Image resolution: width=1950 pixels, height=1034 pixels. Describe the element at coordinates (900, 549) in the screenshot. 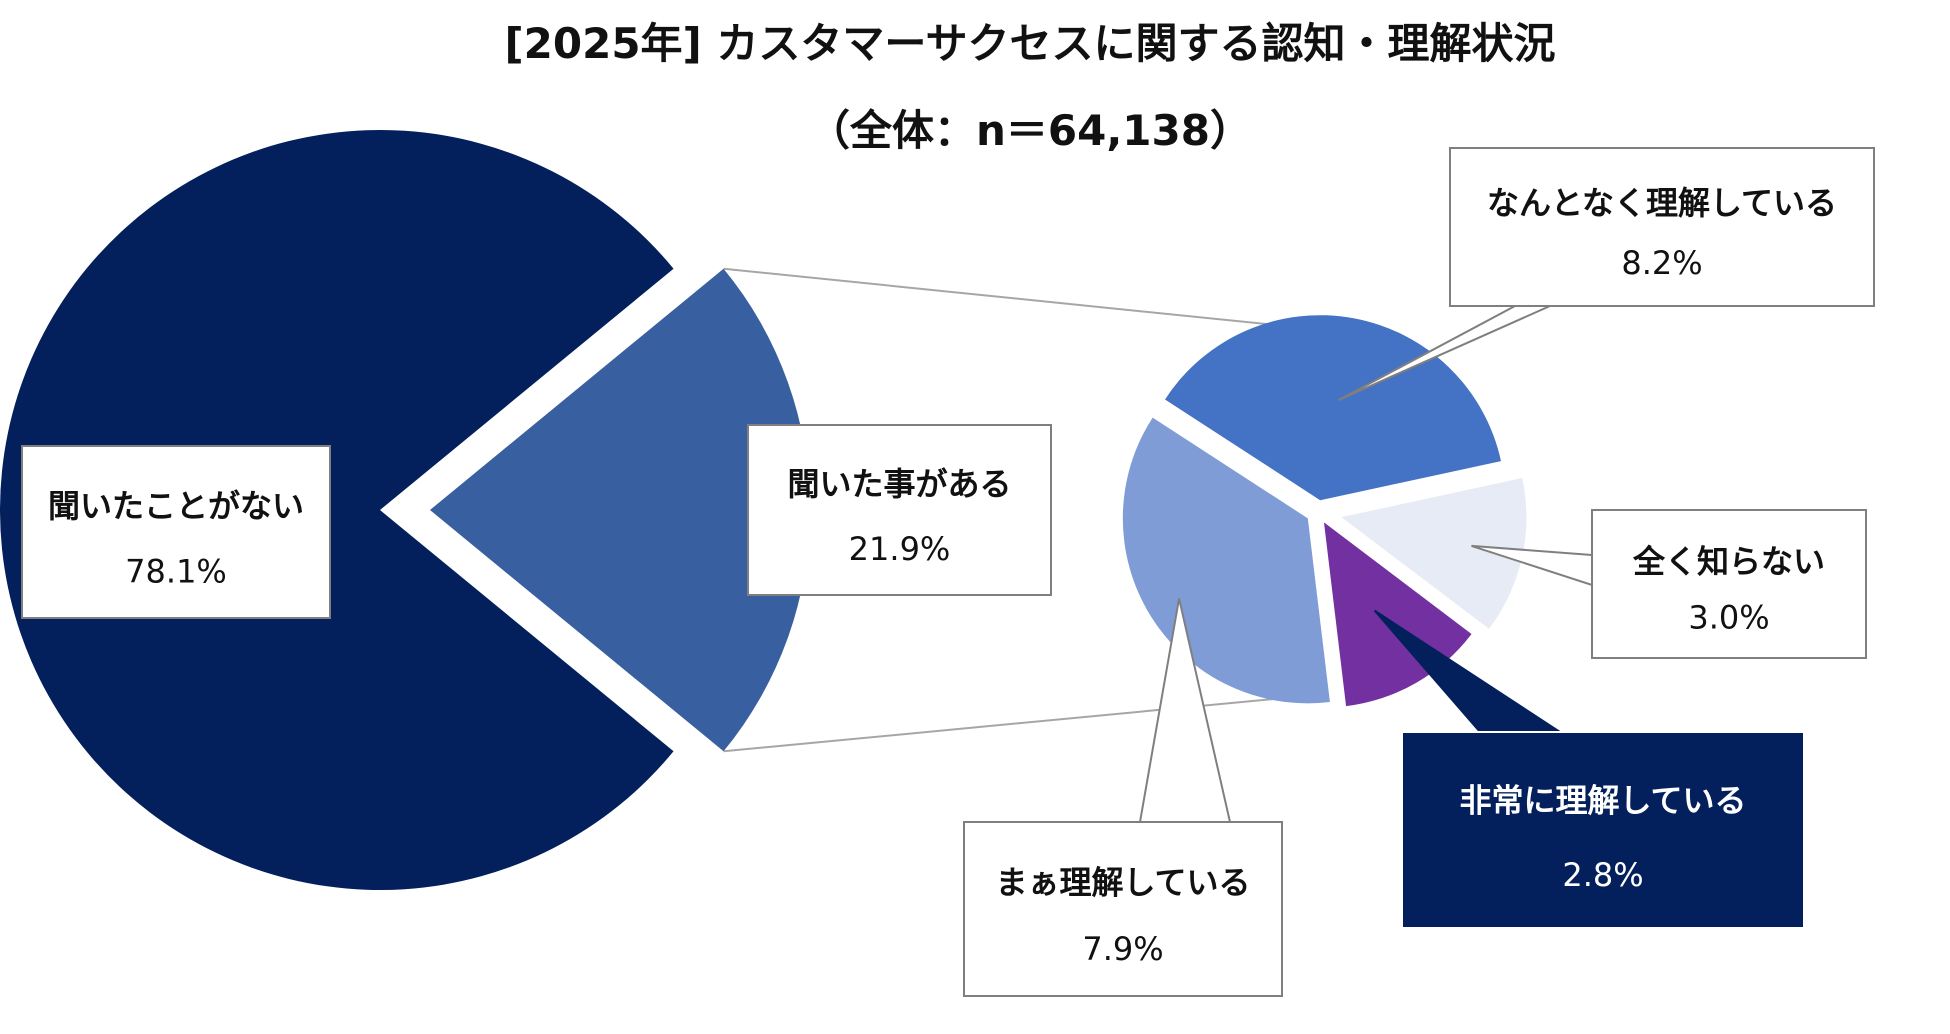

I see `slice-value: 21.9%` at that location.